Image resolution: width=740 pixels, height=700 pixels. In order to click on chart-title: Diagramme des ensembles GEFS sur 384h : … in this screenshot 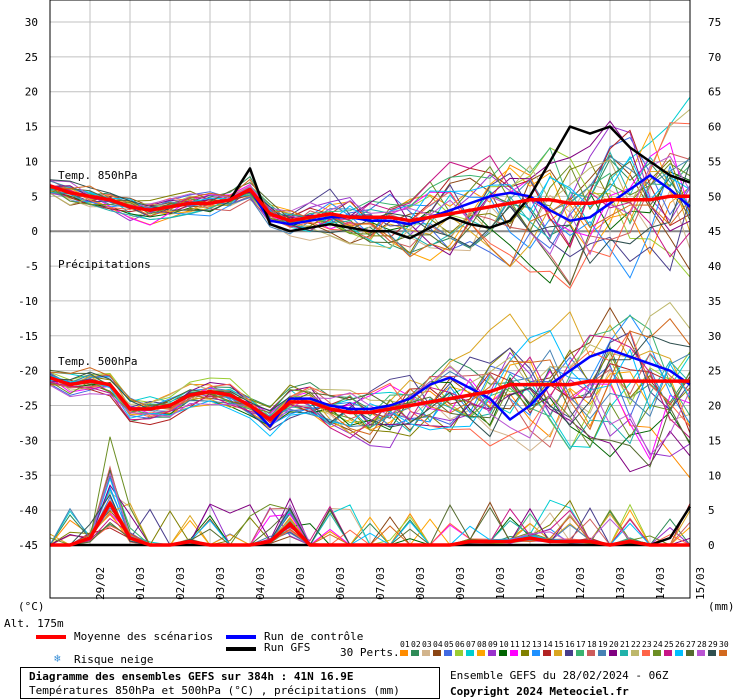, I will do `click(191, 676)`.